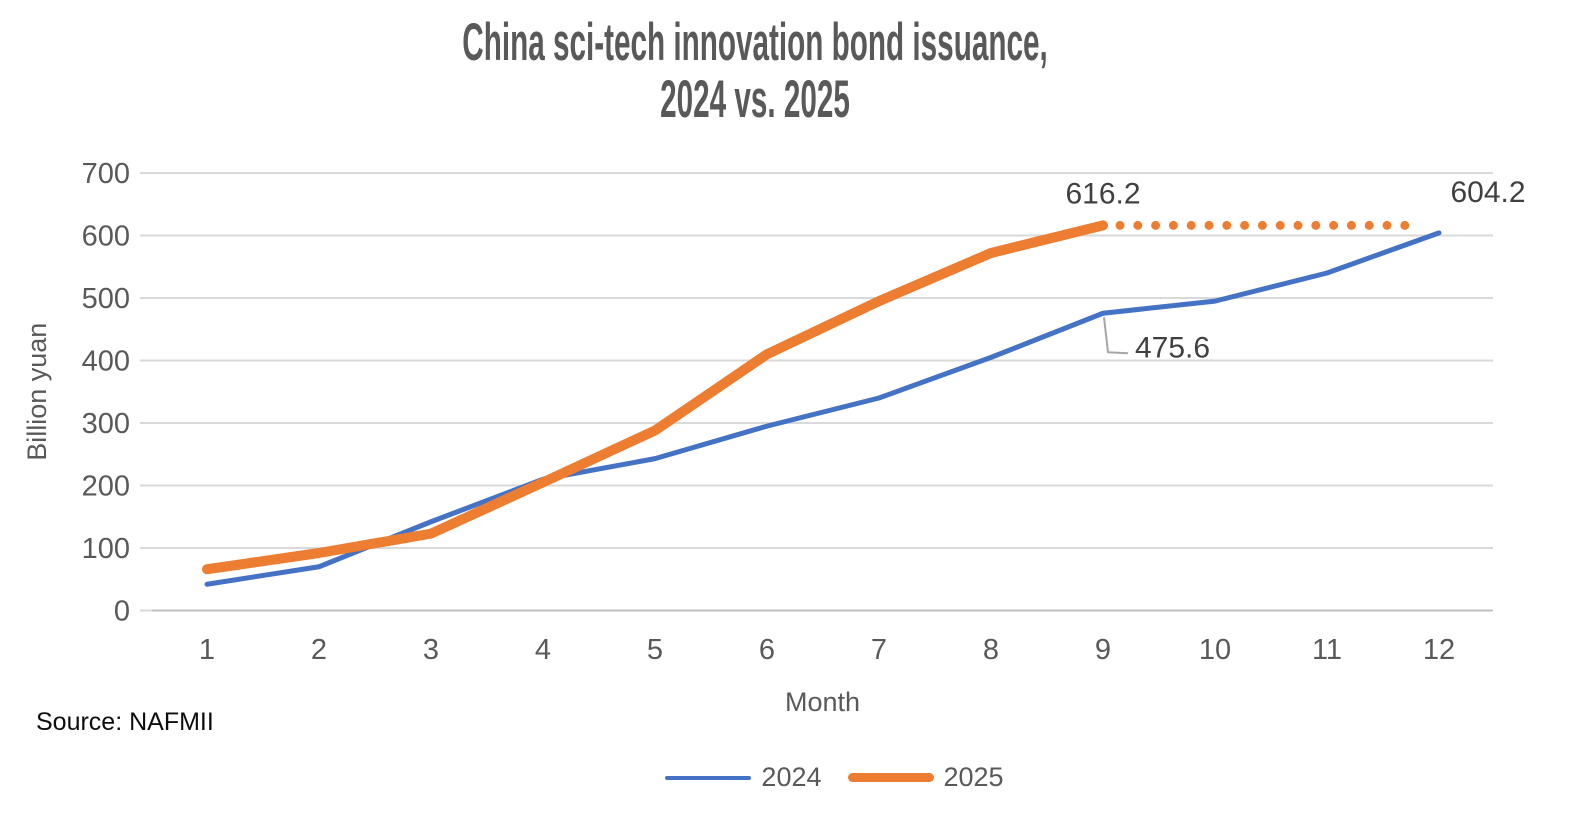 The height and width of the screenshot is (817, 1577). Describe the element at coordinates (791, 777) in the screenshot. I see `legend-label-2024: 2024` at that location.